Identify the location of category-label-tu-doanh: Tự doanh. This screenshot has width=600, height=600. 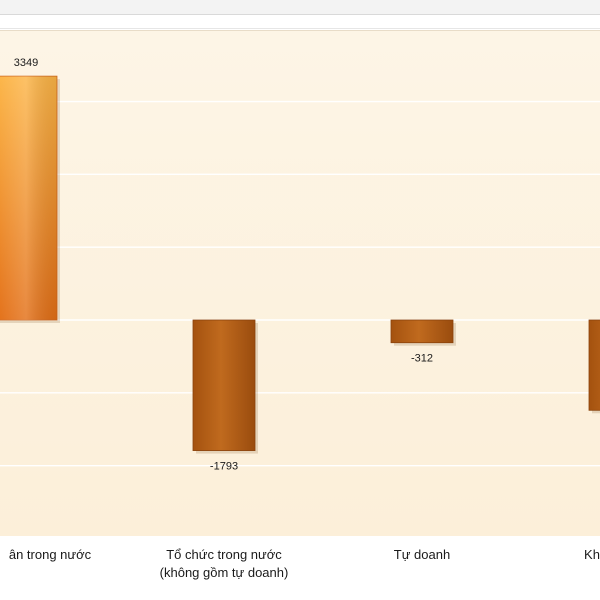
(422, 554).